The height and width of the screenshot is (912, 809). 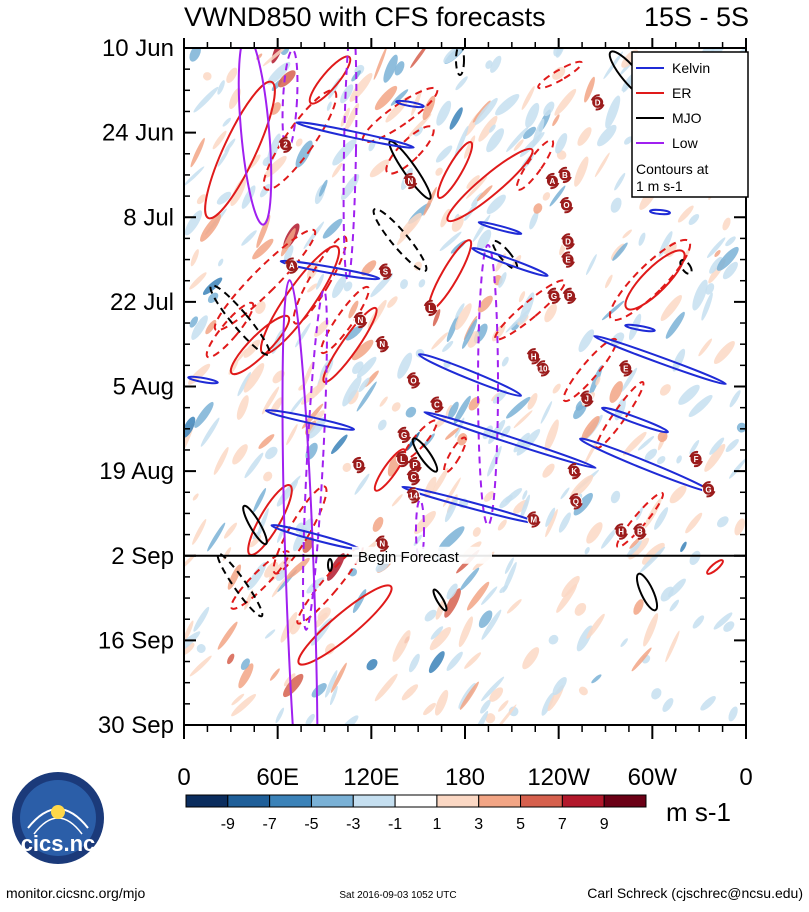 What do you see at coordinates (386, 272) in the screenshot?
I see `storm-marker-label: S` at bounding box center [386, 272].